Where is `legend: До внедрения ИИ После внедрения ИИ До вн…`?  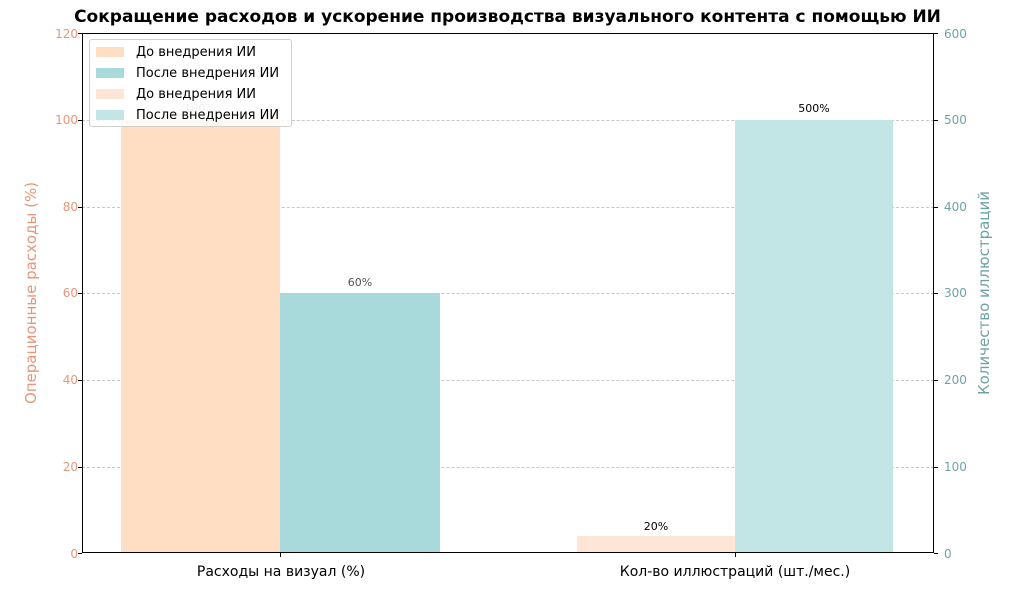
legend: До внедрения ИИ После внедрения ИИ До вн… is located at coordinates (190, 83).